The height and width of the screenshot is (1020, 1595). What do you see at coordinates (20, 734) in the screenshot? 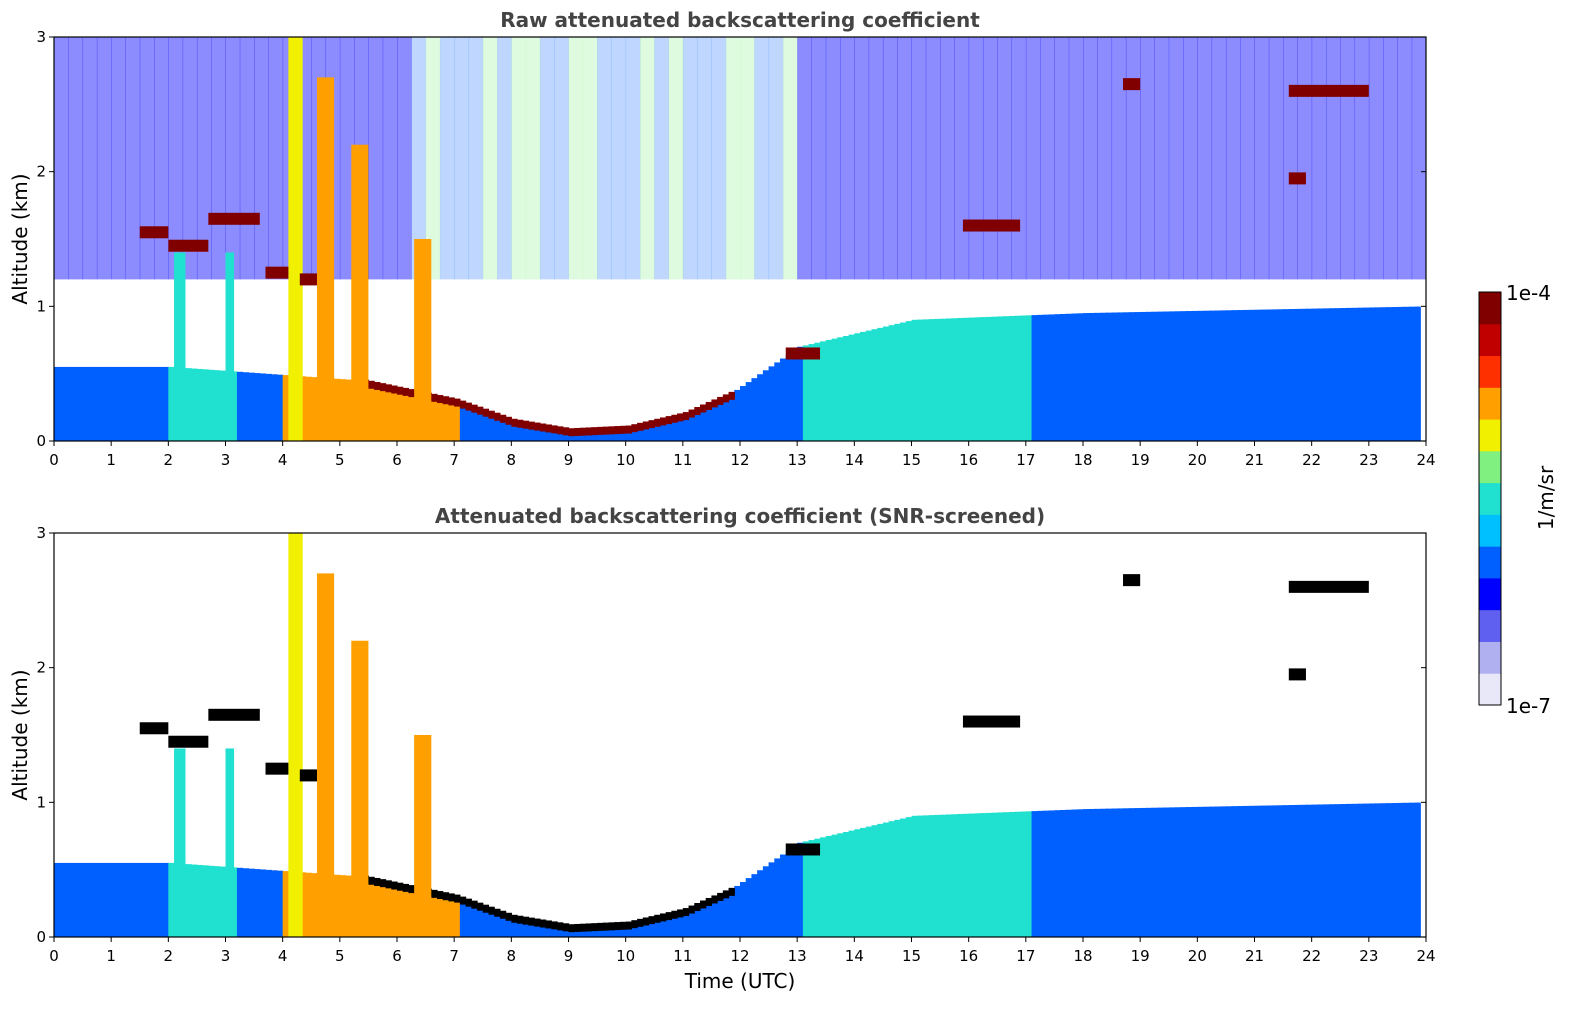
I see `y-axis-label-screened: Altitude (km)` at bounding box center [20, 734].